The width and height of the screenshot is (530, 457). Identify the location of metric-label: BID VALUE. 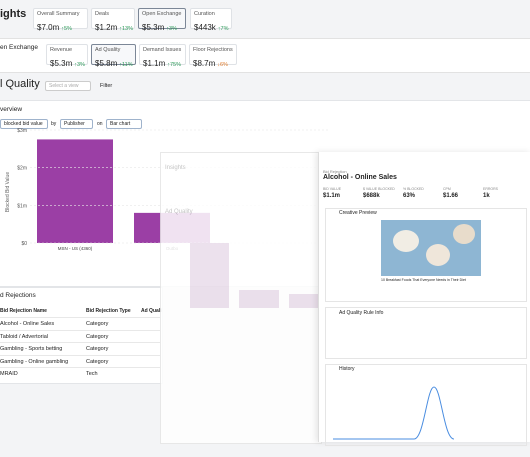
(332, 189).